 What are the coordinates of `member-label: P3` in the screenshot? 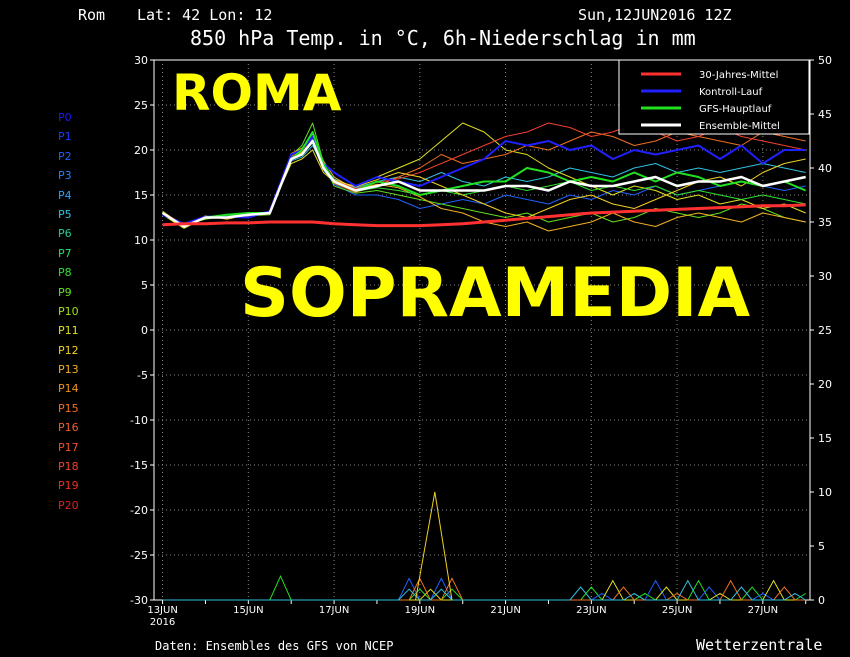 It's located at (65, 176).